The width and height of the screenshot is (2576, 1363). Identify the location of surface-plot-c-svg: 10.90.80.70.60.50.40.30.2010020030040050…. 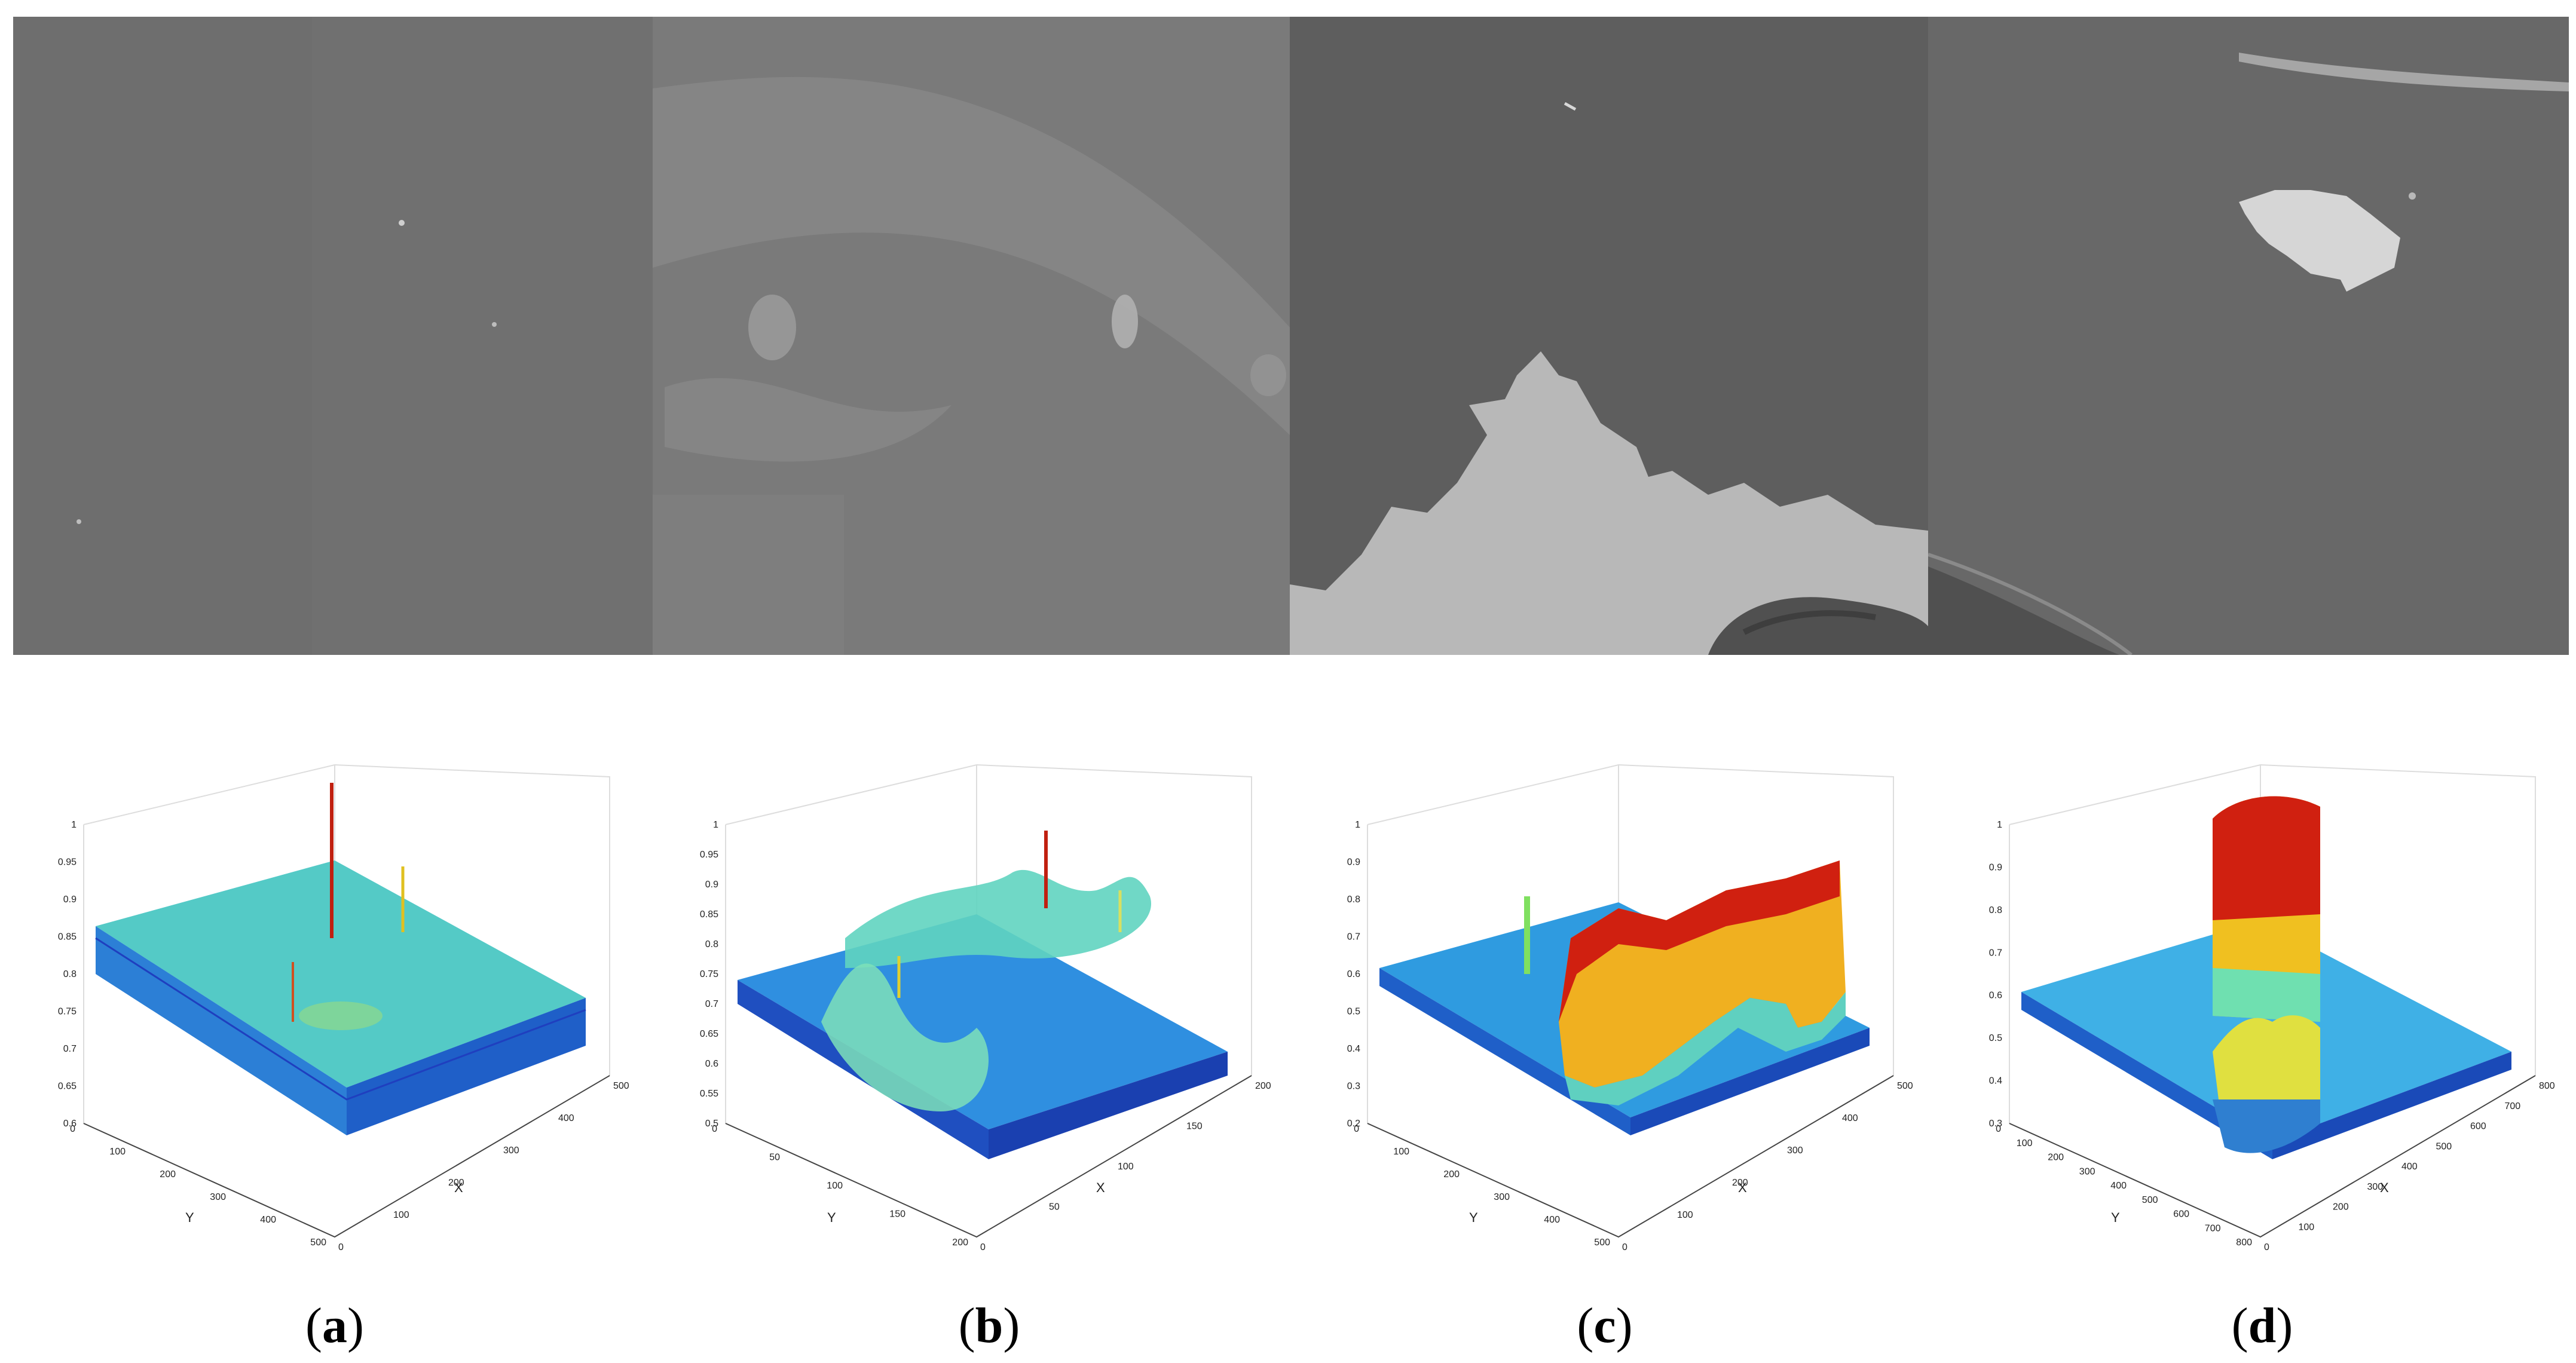
(1630, 1008).